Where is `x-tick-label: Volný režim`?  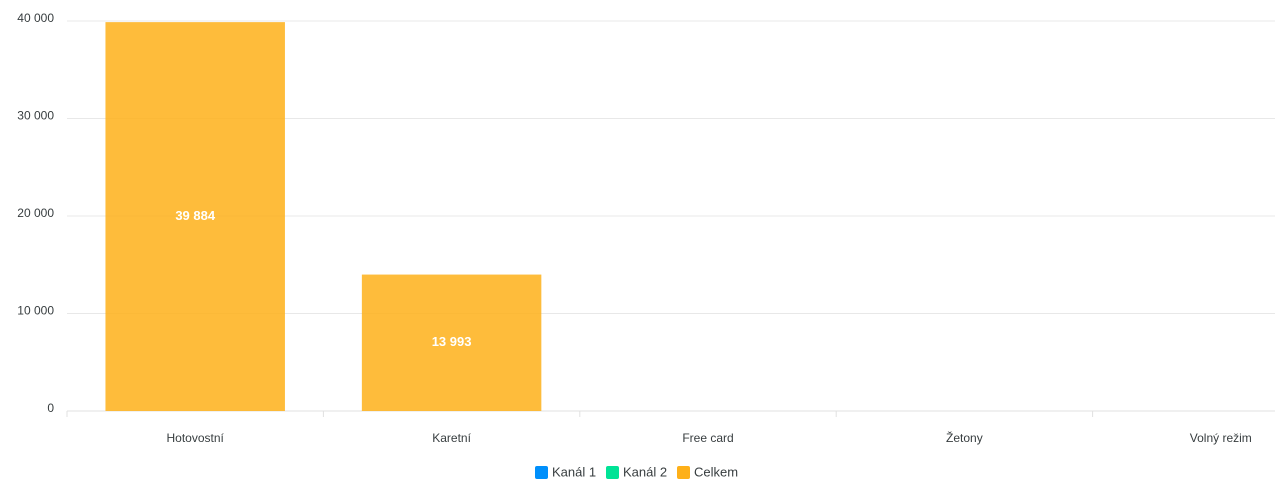
x-tick-label: Volný režim is located at coordinates (1221, 438).